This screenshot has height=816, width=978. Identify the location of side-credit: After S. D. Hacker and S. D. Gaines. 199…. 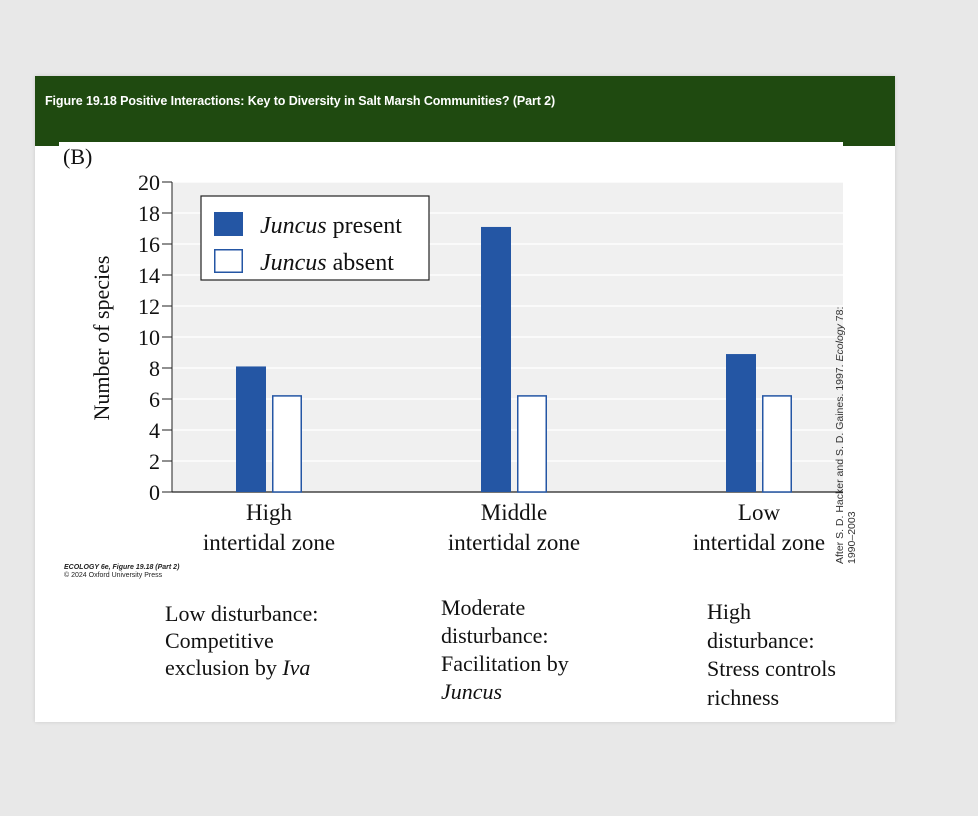
(846, 435).